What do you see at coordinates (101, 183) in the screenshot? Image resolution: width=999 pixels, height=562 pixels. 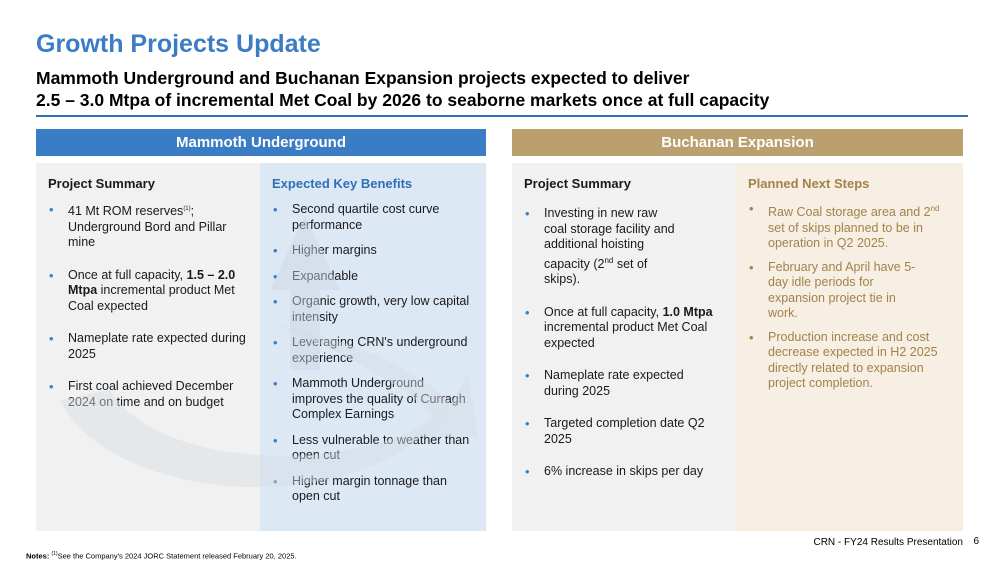 I see `mammoth-summary-title: Project Summary` at bounding box center [101, 183].